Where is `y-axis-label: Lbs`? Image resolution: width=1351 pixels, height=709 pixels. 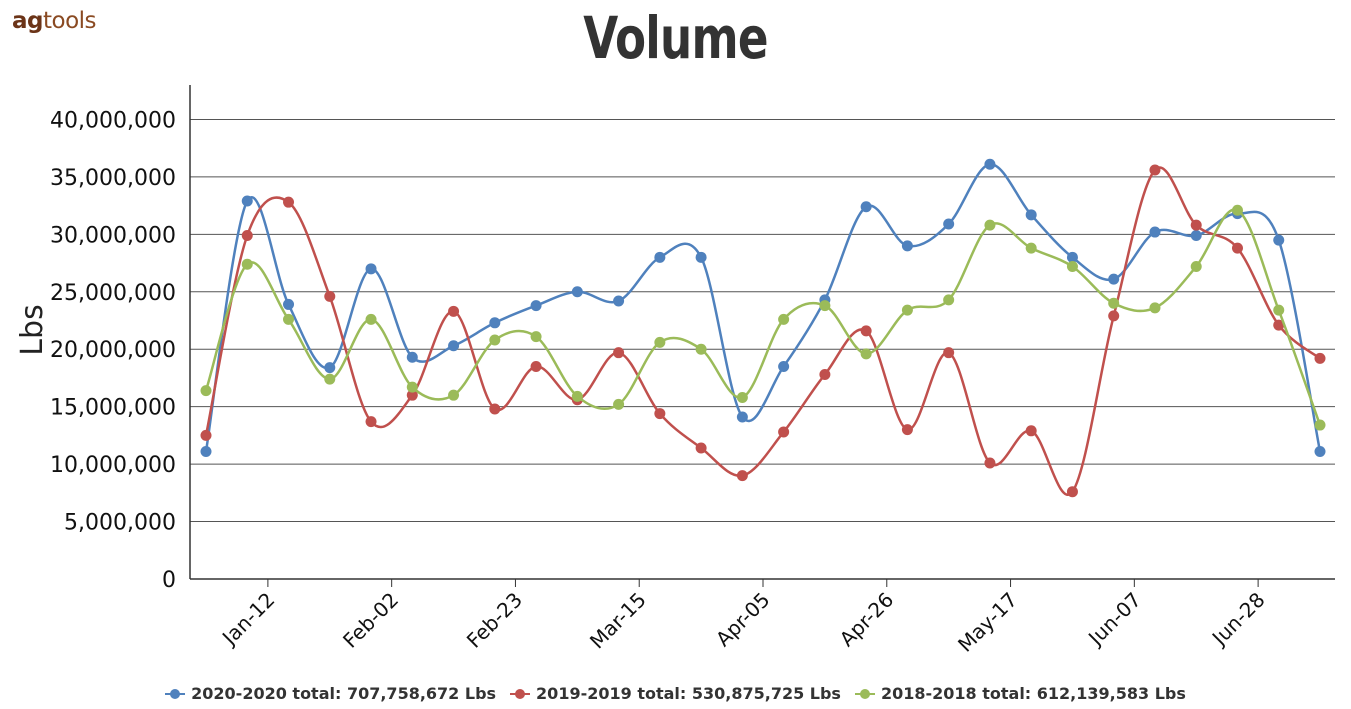
y-axis-label: Lbs is located at coordinates (32, 329).